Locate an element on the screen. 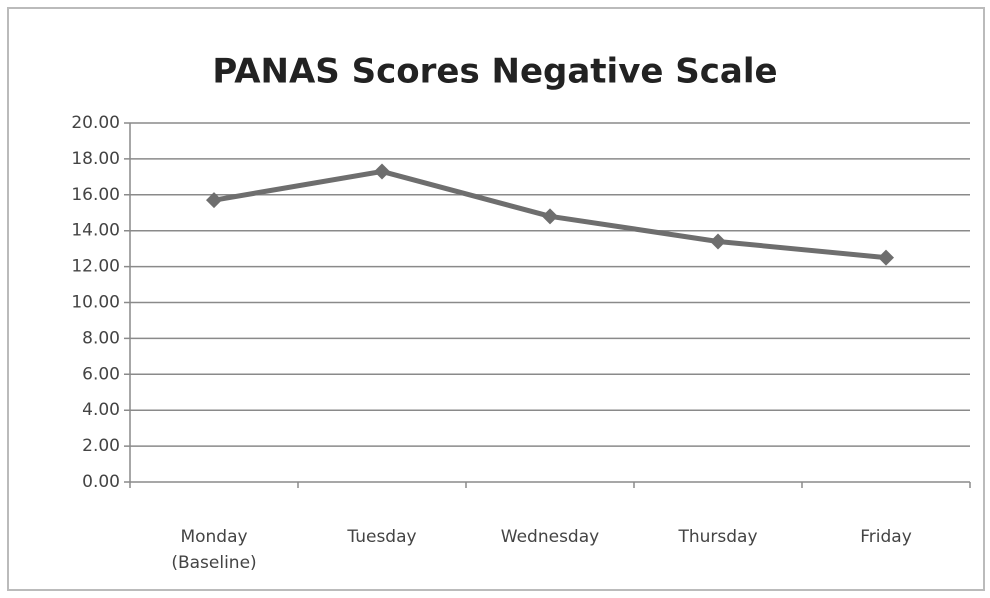 Image resolution: width=990 pixels, height=598 pixels. y-tick-label: 12.00 is located at coordinates (95, 267).